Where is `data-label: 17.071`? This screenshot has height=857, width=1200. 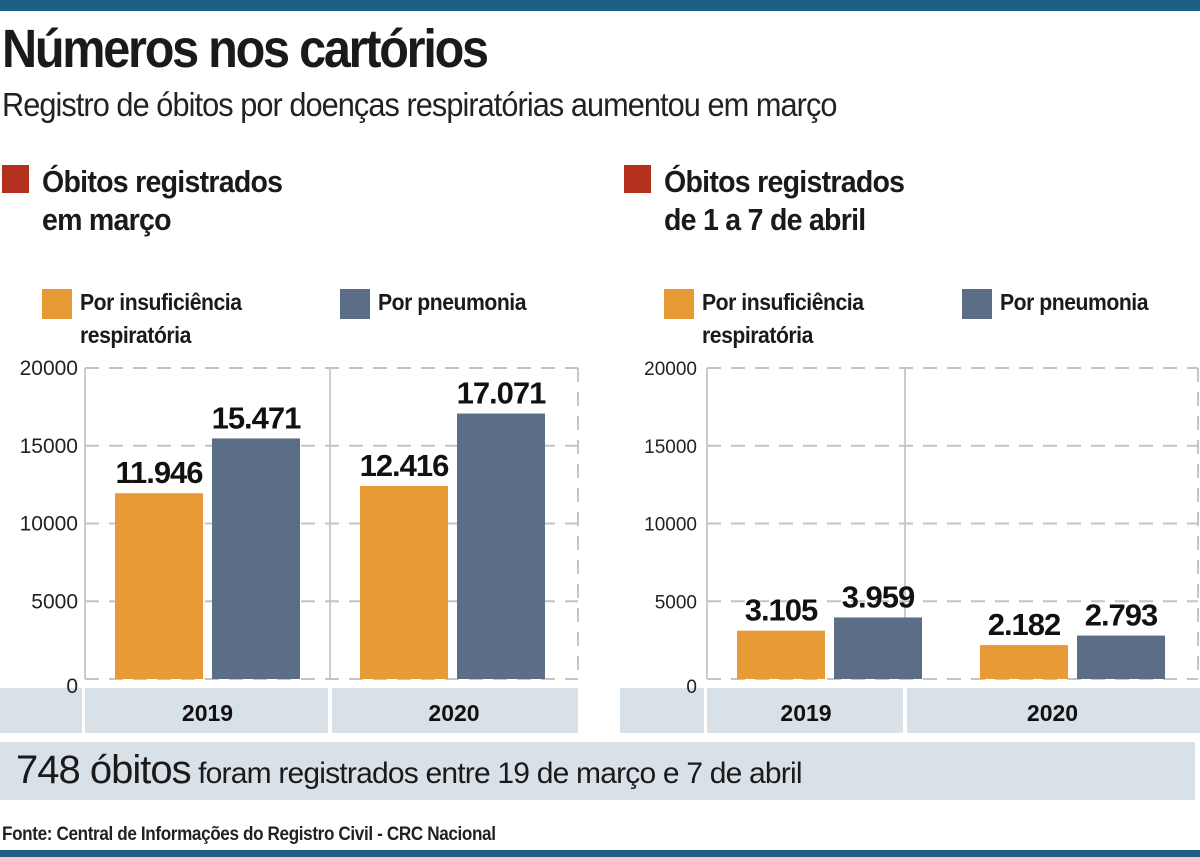
data-label: 17.071 is located at coordinates (502, 393).